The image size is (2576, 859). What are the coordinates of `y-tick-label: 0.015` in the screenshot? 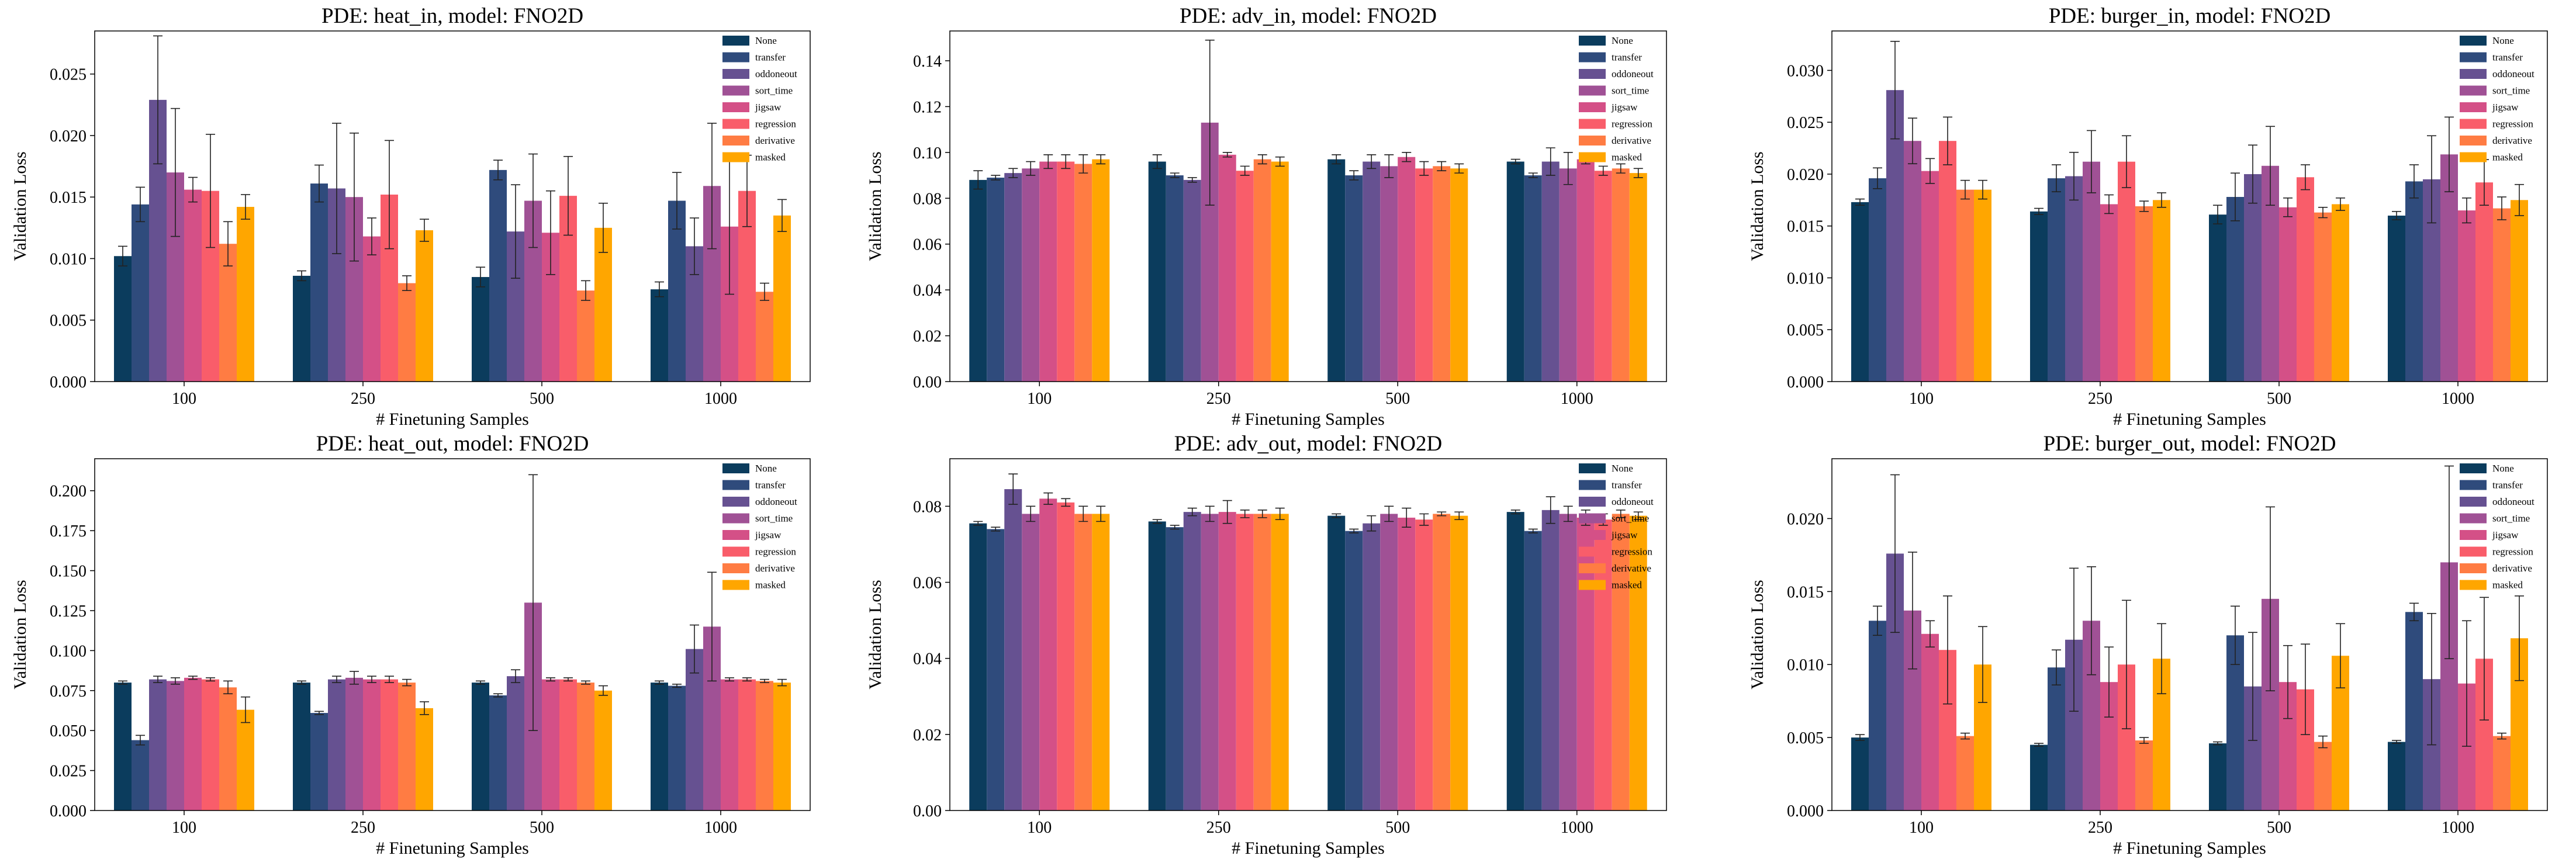 It's located at (1805, 227).